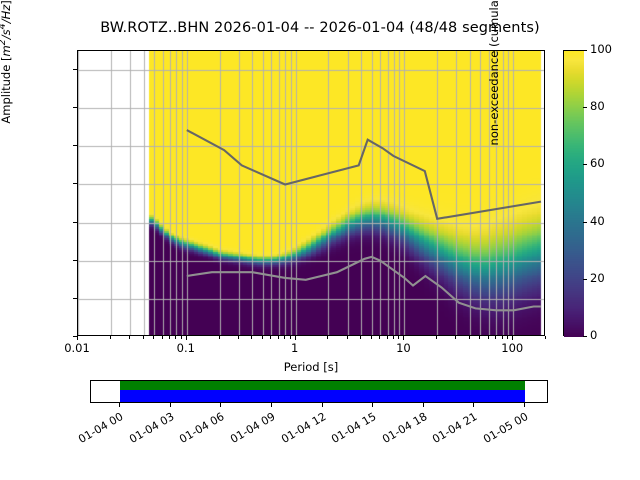 This screenshot has height=480, width=640. What do you see at coordinates (354, 428) in the screenshot?
I see `timeline-tick-label: 01-04 15` at bounding box center [354, 428].